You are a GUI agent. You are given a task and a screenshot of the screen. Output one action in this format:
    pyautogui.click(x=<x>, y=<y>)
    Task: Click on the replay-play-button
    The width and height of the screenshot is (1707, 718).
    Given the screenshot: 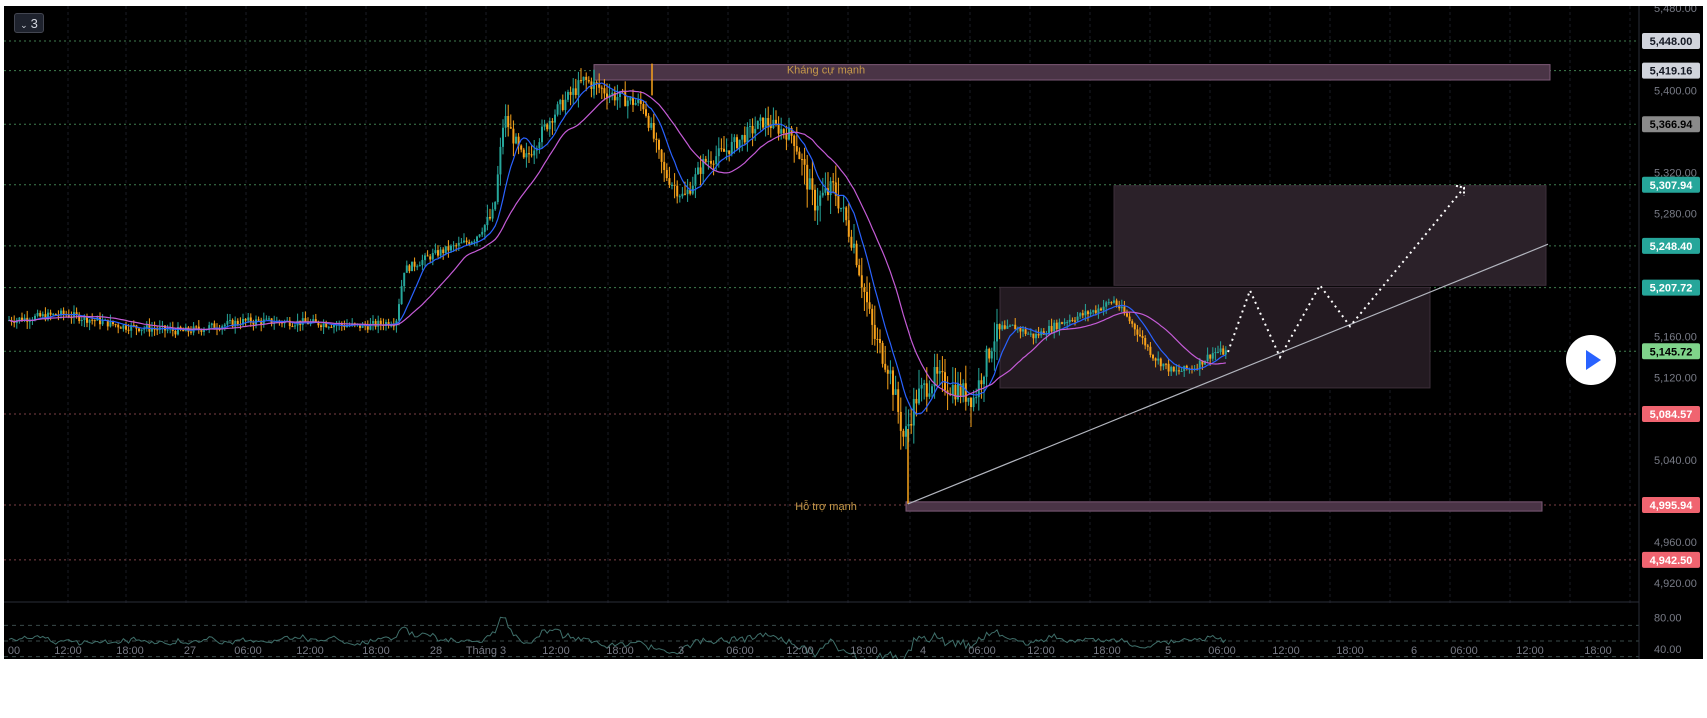 What is the action you would take?
    pyautogui.click(x=1591, y=360)
    